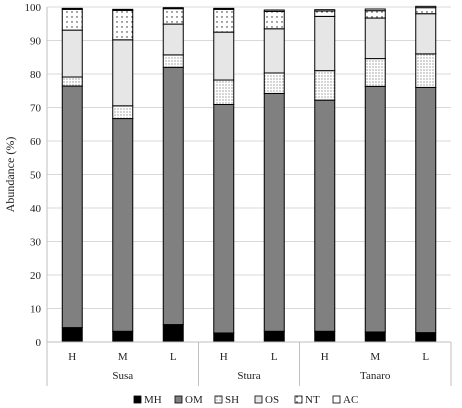 Image resolution: width=462 pixels, height=408 pixels. What do you see at coordinates (36, 276) in the screenshot?
I see `y-tick-label: 20` at bounding box center [36, 276].